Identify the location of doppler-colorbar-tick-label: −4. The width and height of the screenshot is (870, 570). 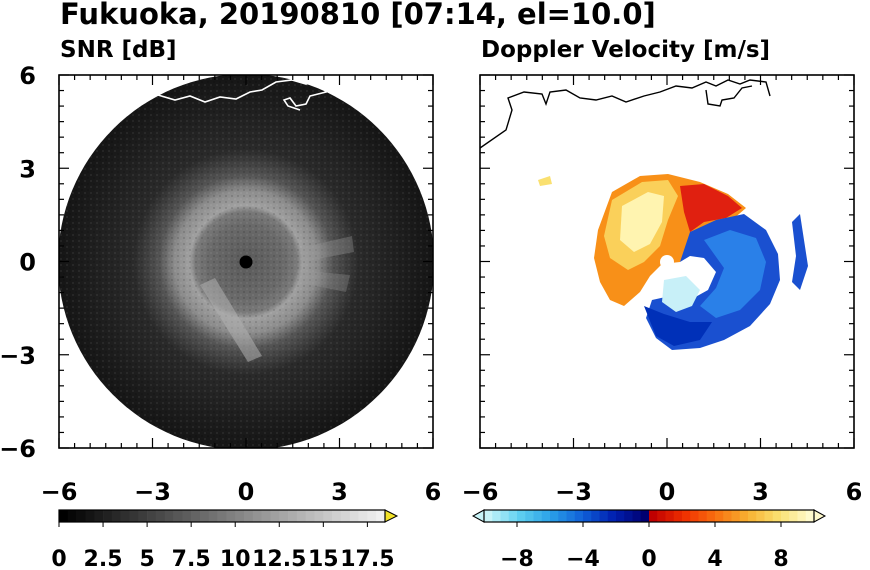
(583, 558).